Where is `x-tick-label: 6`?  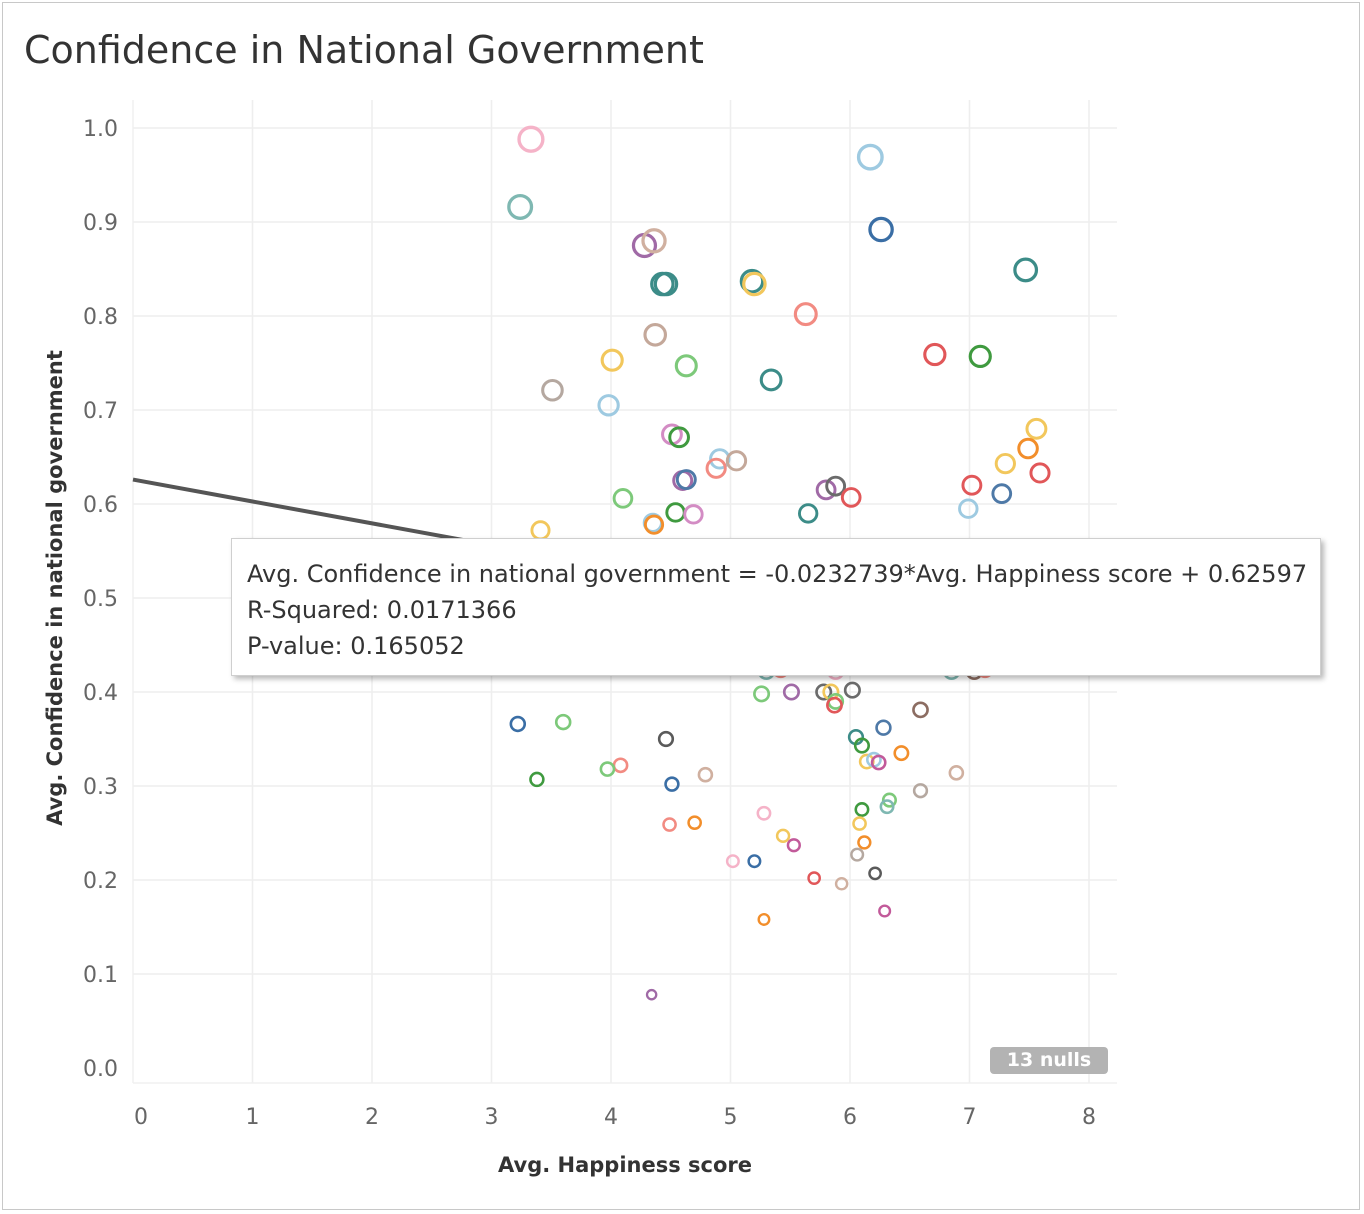
x-tick-label: 6 is located at coordinates (850, 1117).